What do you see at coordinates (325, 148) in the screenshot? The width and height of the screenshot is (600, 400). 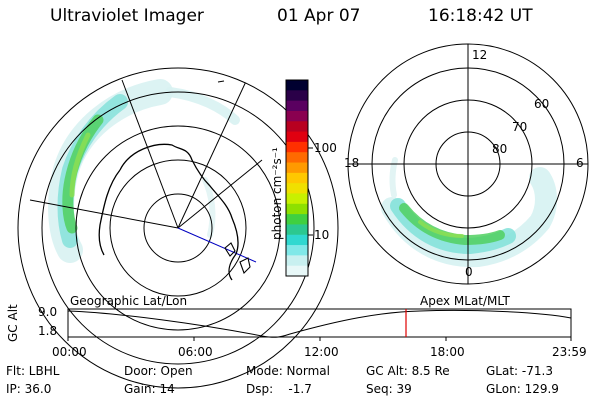 I see `colorbar-label-100: 100` at bounding box center [325, 148].